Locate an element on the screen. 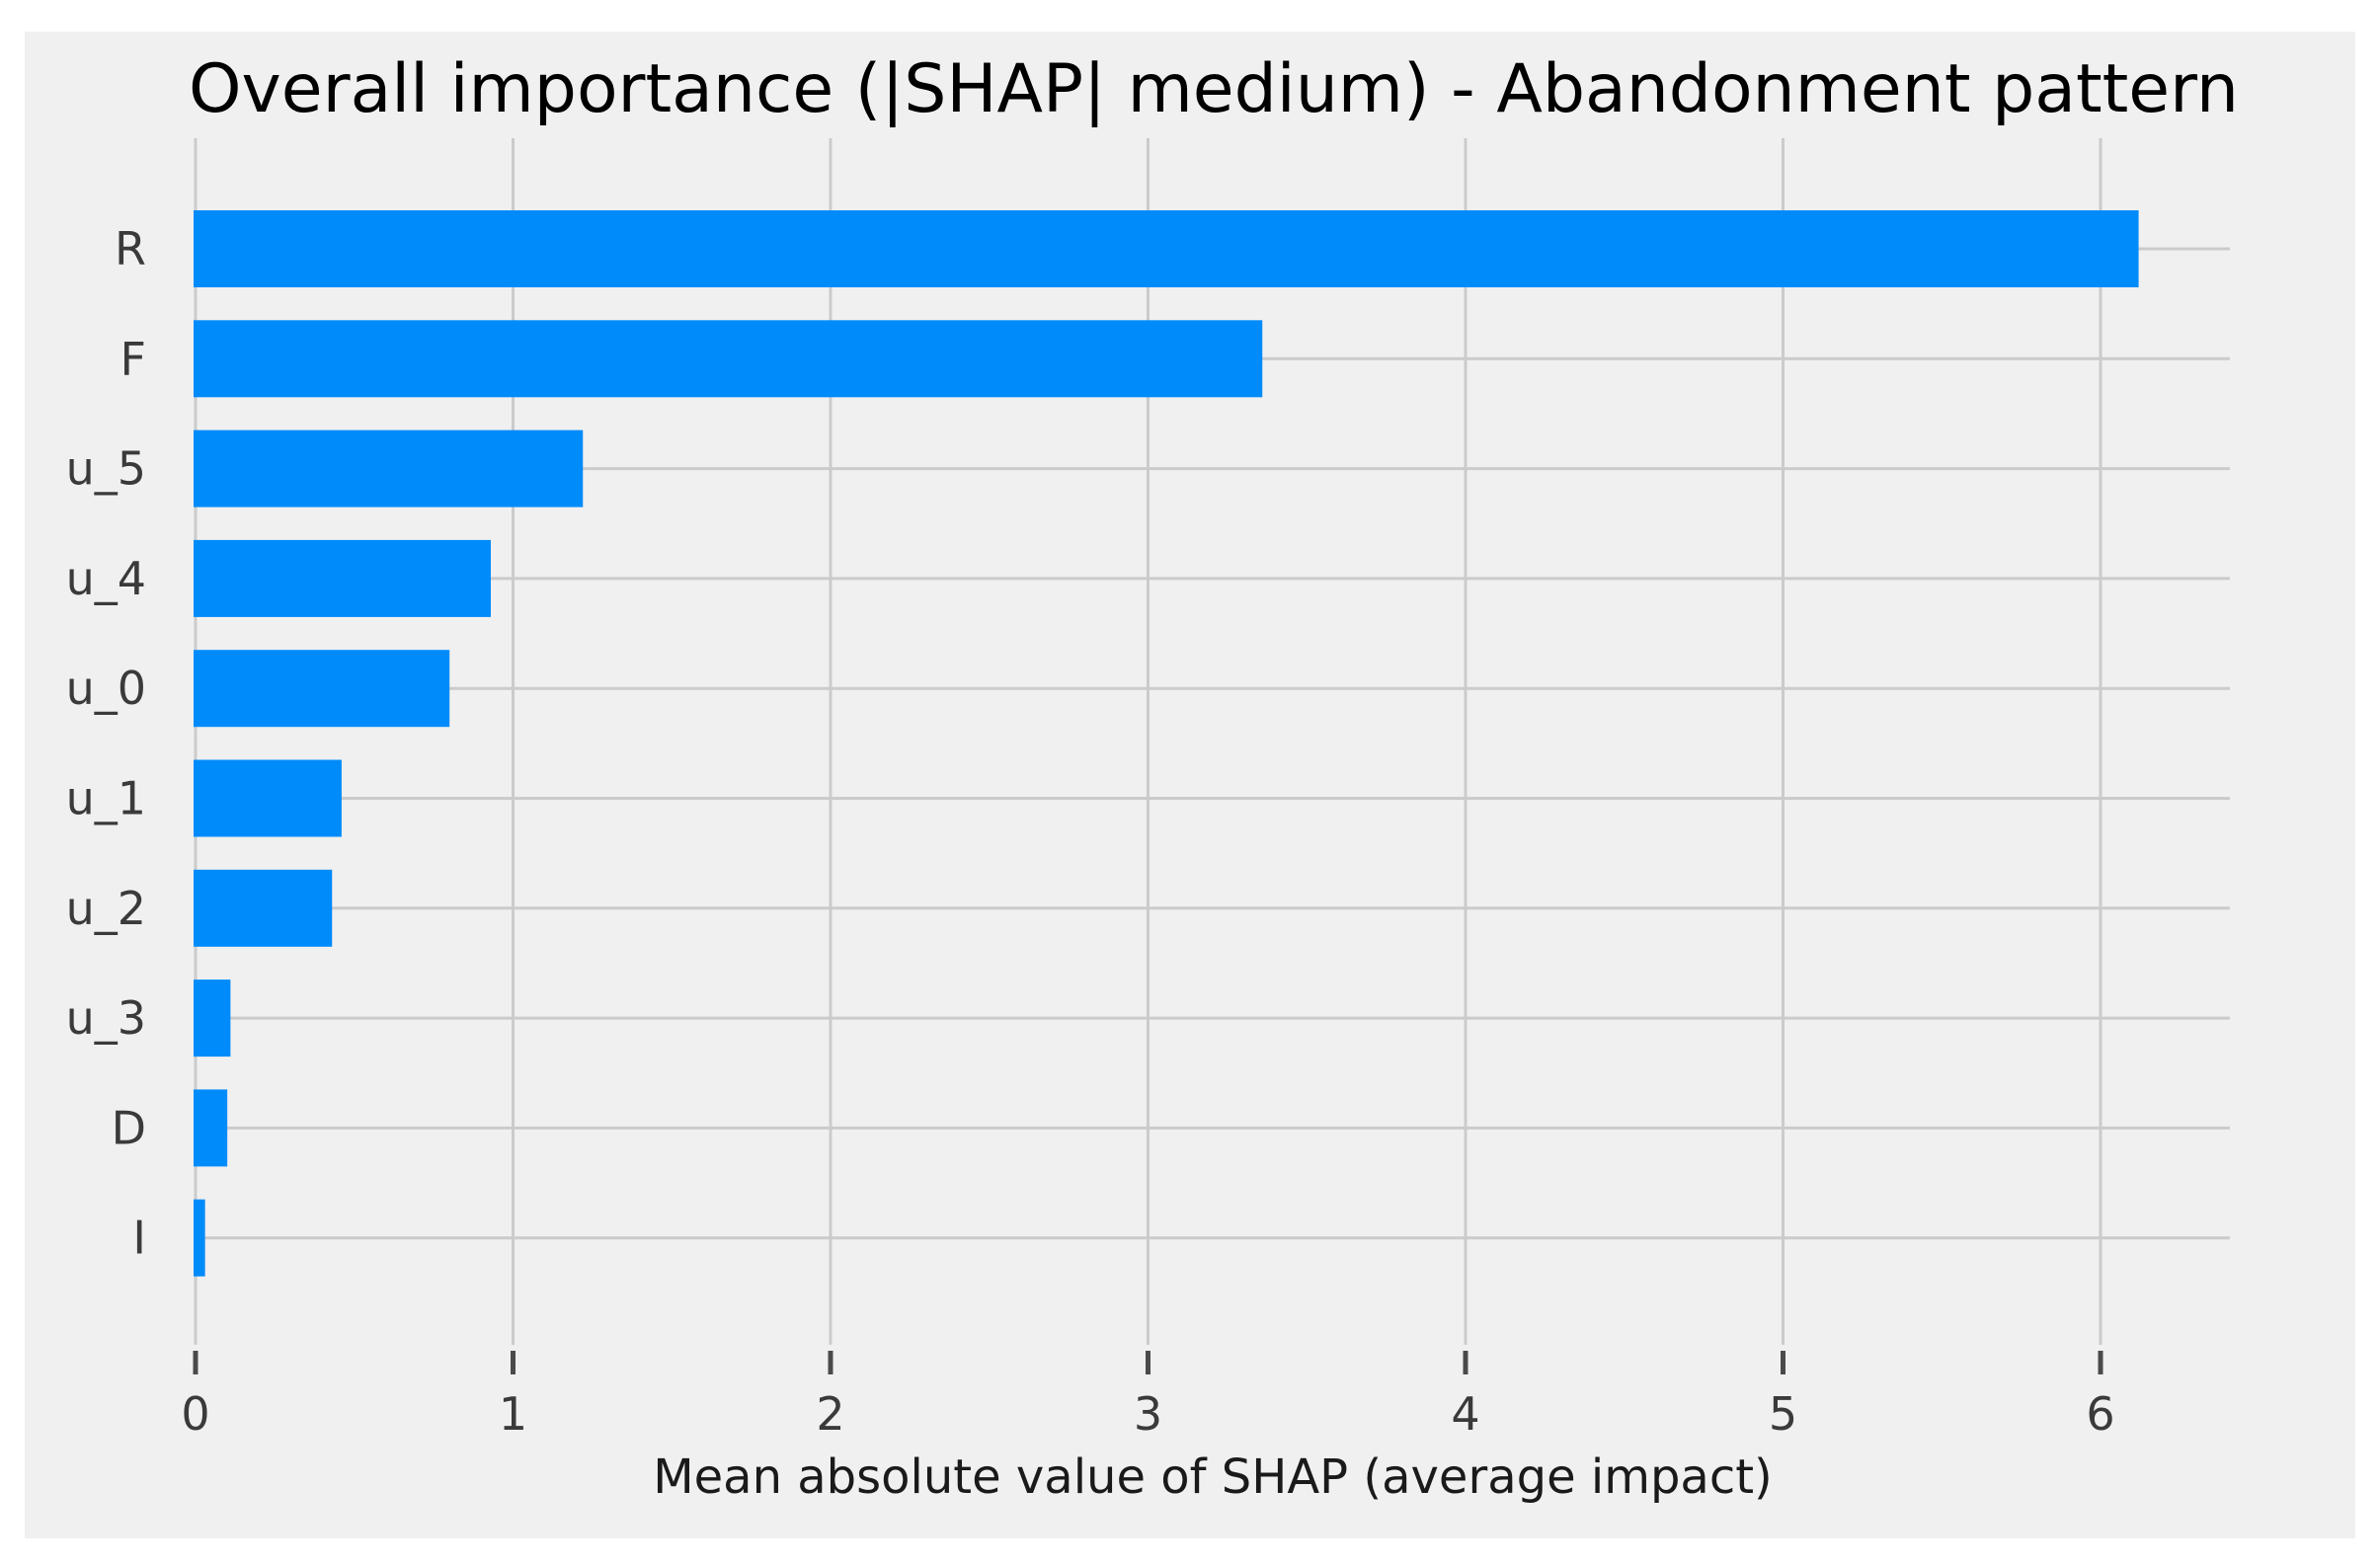 The image size is (2380, 1566). x-tick-label-6: 6 is located at coordinates (2100, 1414).